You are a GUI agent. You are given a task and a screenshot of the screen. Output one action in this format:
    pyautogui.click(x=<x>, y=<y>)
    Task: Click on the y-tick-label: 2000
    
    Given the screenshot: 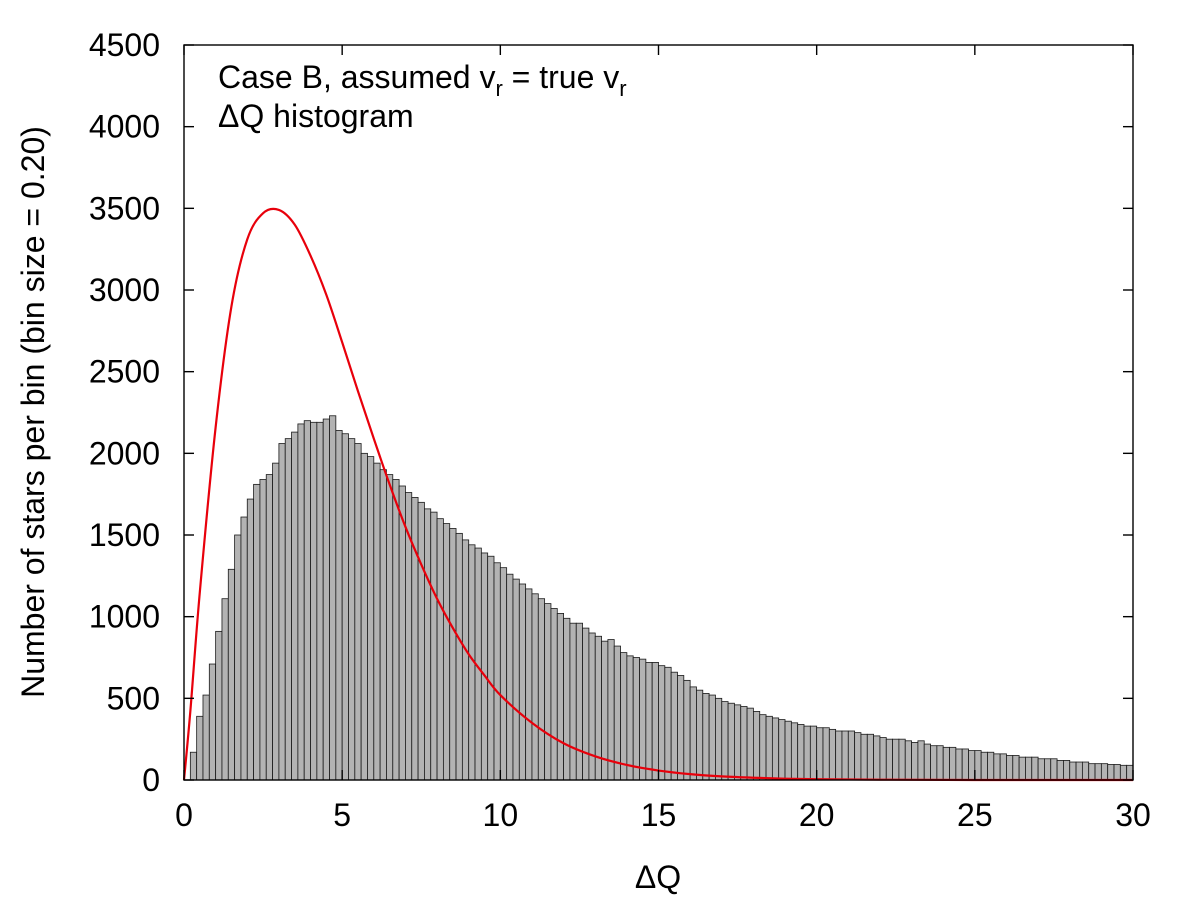 What is the action you would take?
    pyautogui.click(x=124, y=453)
    